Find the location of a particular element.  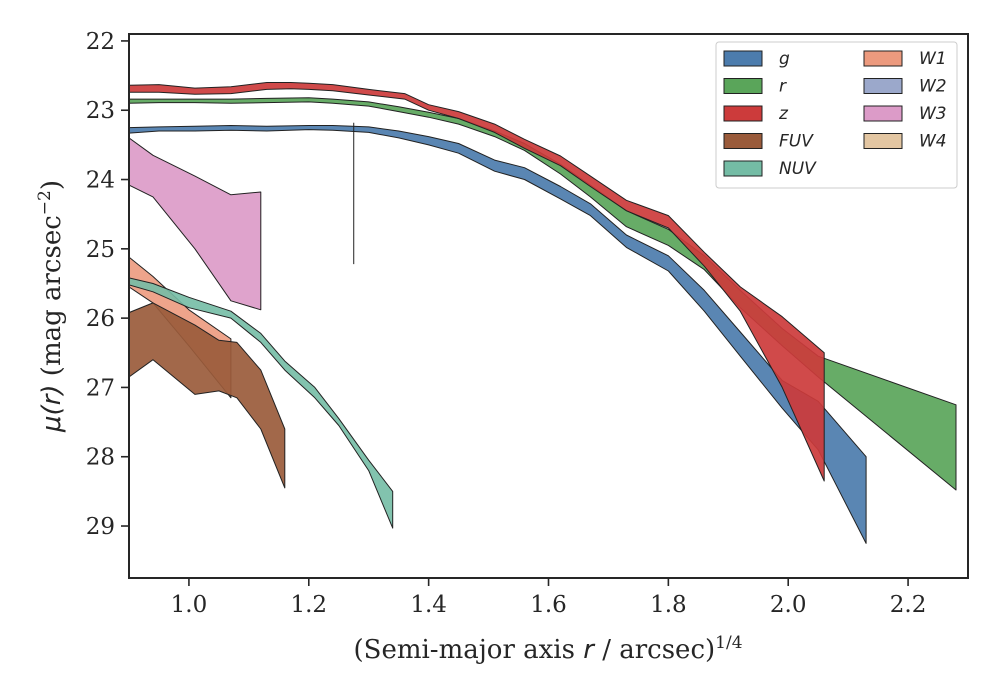

legend-swatch-w4 is located at coordinates (883, 141).